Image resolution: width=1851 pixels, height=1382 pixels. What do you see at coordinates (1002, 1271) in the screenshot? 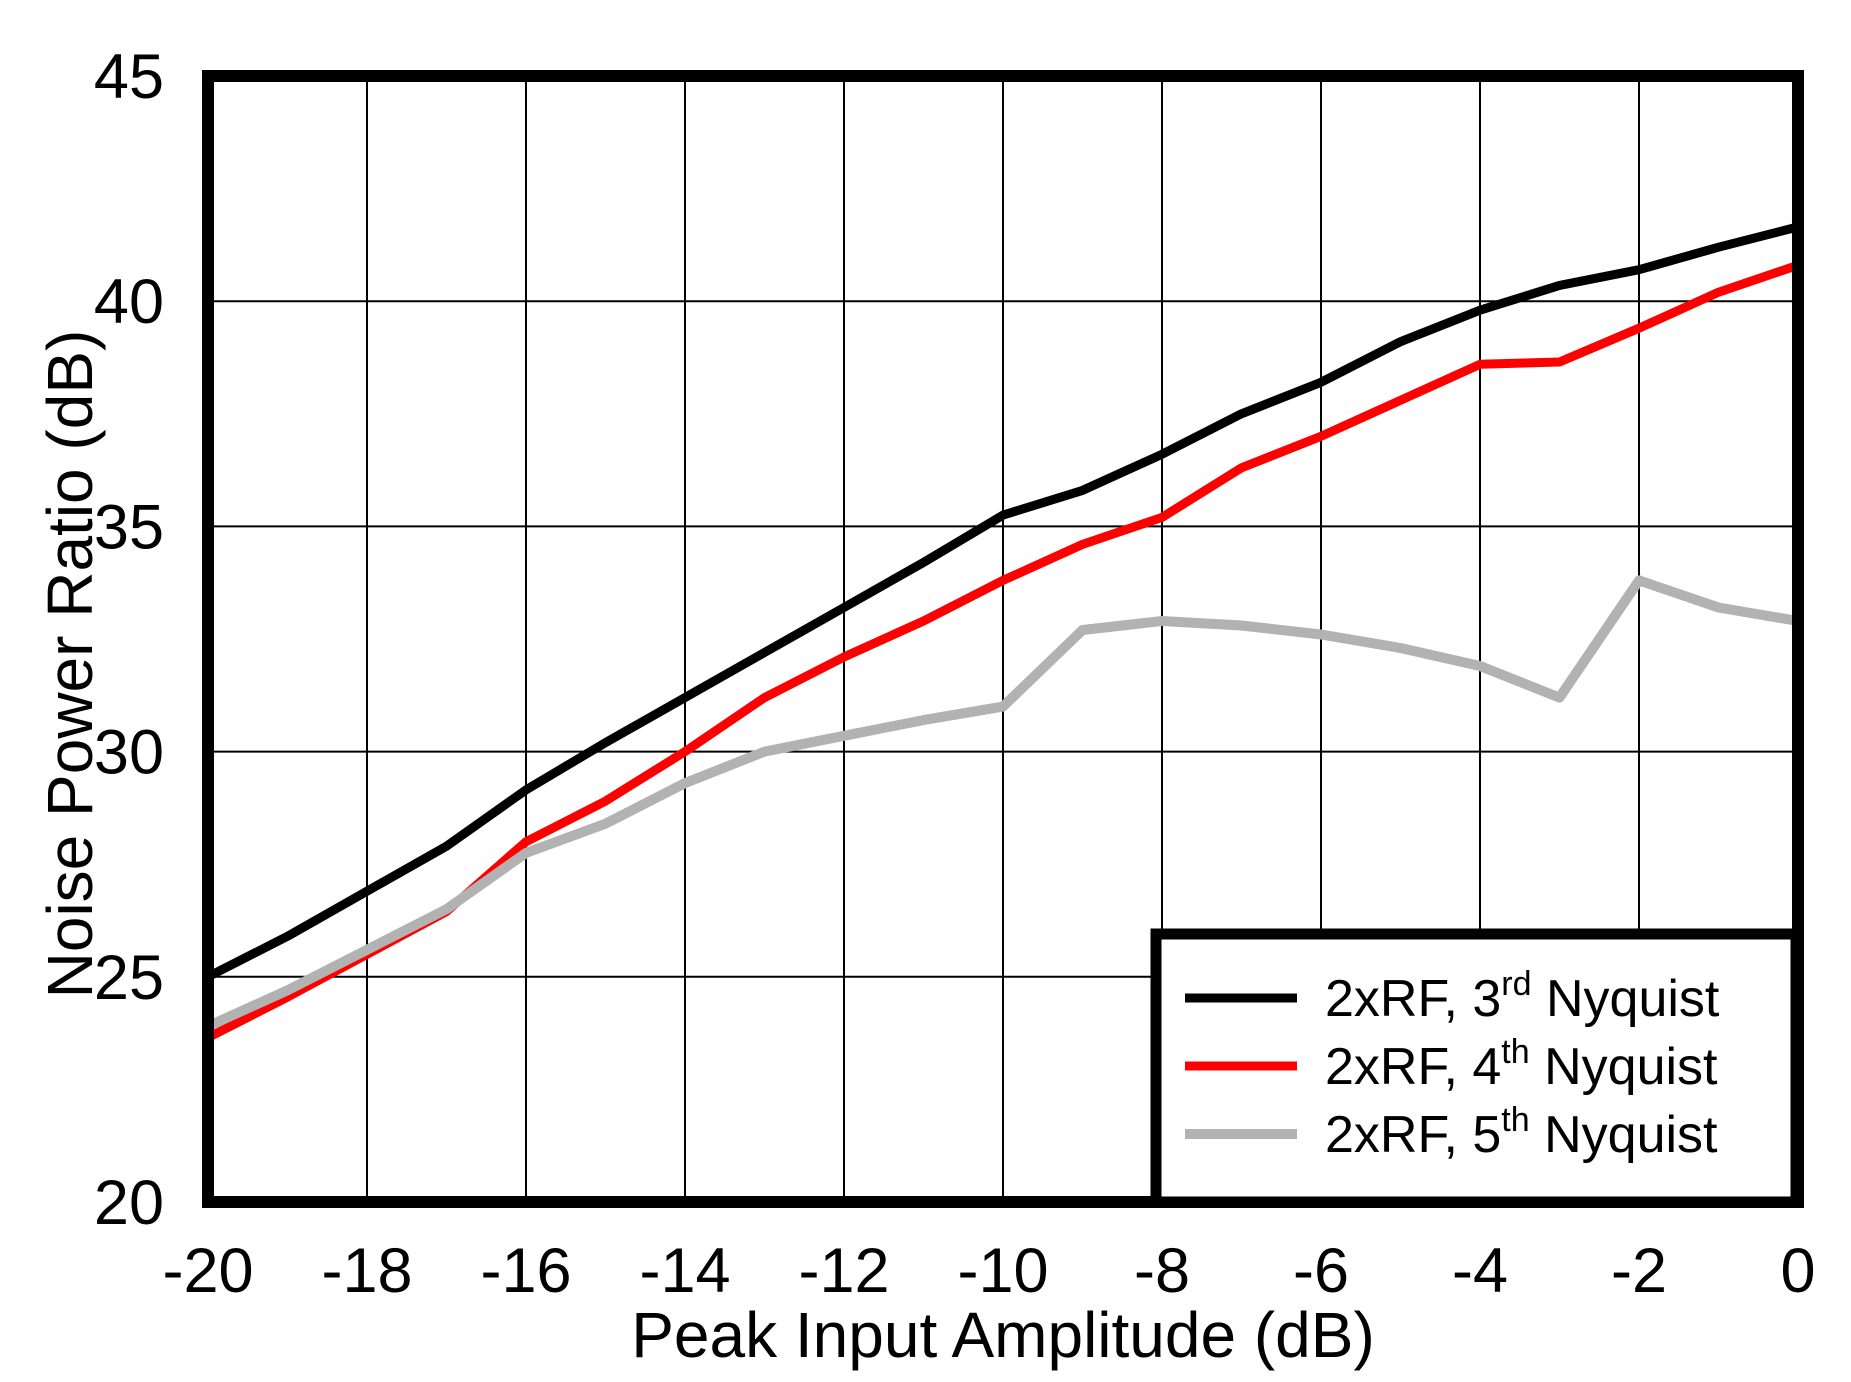
I see `x-tick-label--10: -10` at bounding box center [1002, 1271].